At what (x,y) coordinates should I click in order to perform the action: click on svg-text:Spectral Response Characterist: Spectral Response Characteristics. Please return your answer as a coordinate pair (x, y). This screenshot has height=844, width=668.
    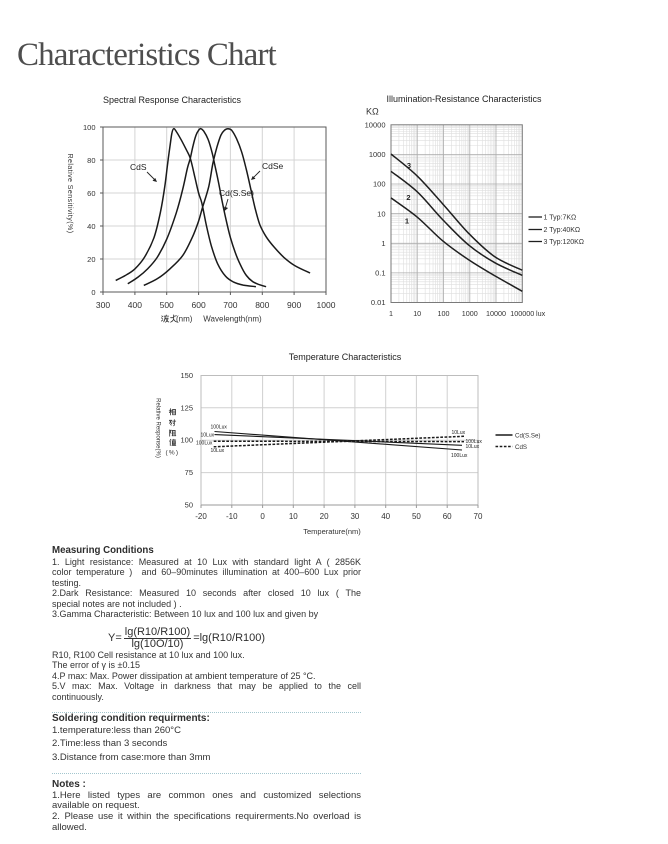
    Looking at the image, I should click on (172, 100).